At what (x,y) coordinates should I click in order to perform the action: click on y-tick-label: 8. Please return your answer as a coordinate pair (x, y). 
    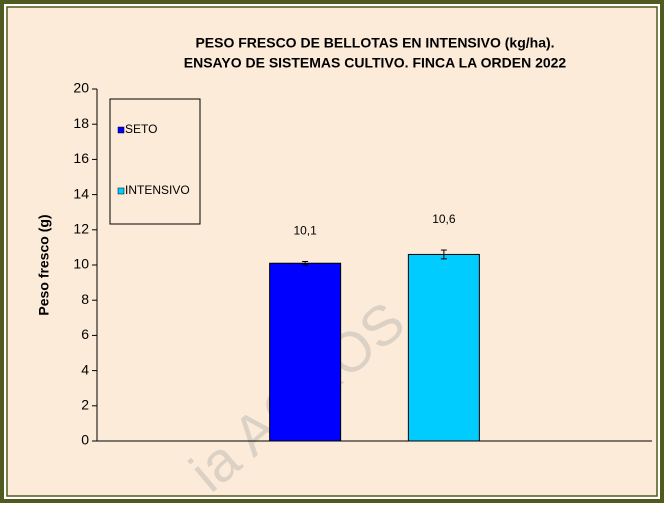
    Looking at the image, I should click on (85, 299).